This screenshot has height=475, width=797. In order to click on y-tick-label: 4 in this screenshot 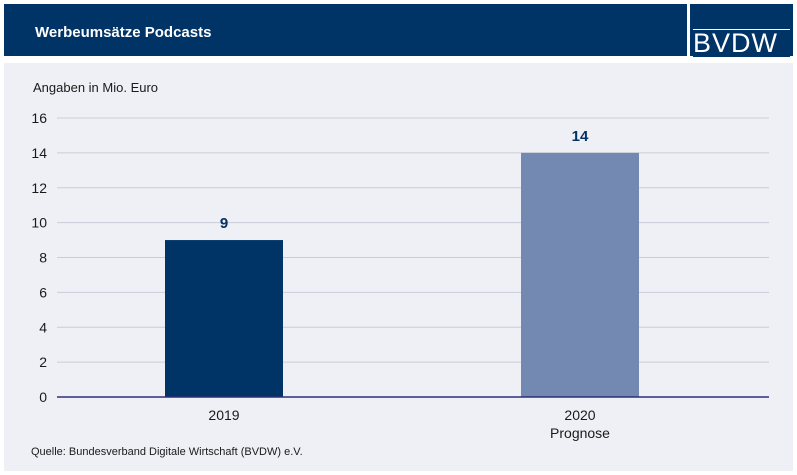, I will do `click(43, 327)`.